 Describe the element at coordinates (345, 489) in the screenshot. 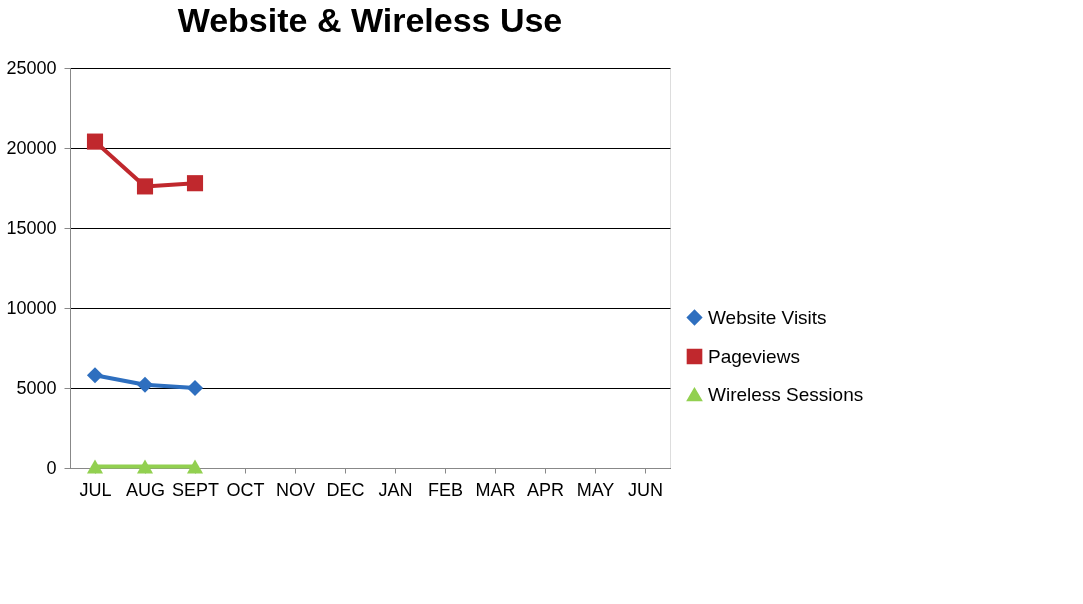

I see `x-tick-label: DEC` at that location.